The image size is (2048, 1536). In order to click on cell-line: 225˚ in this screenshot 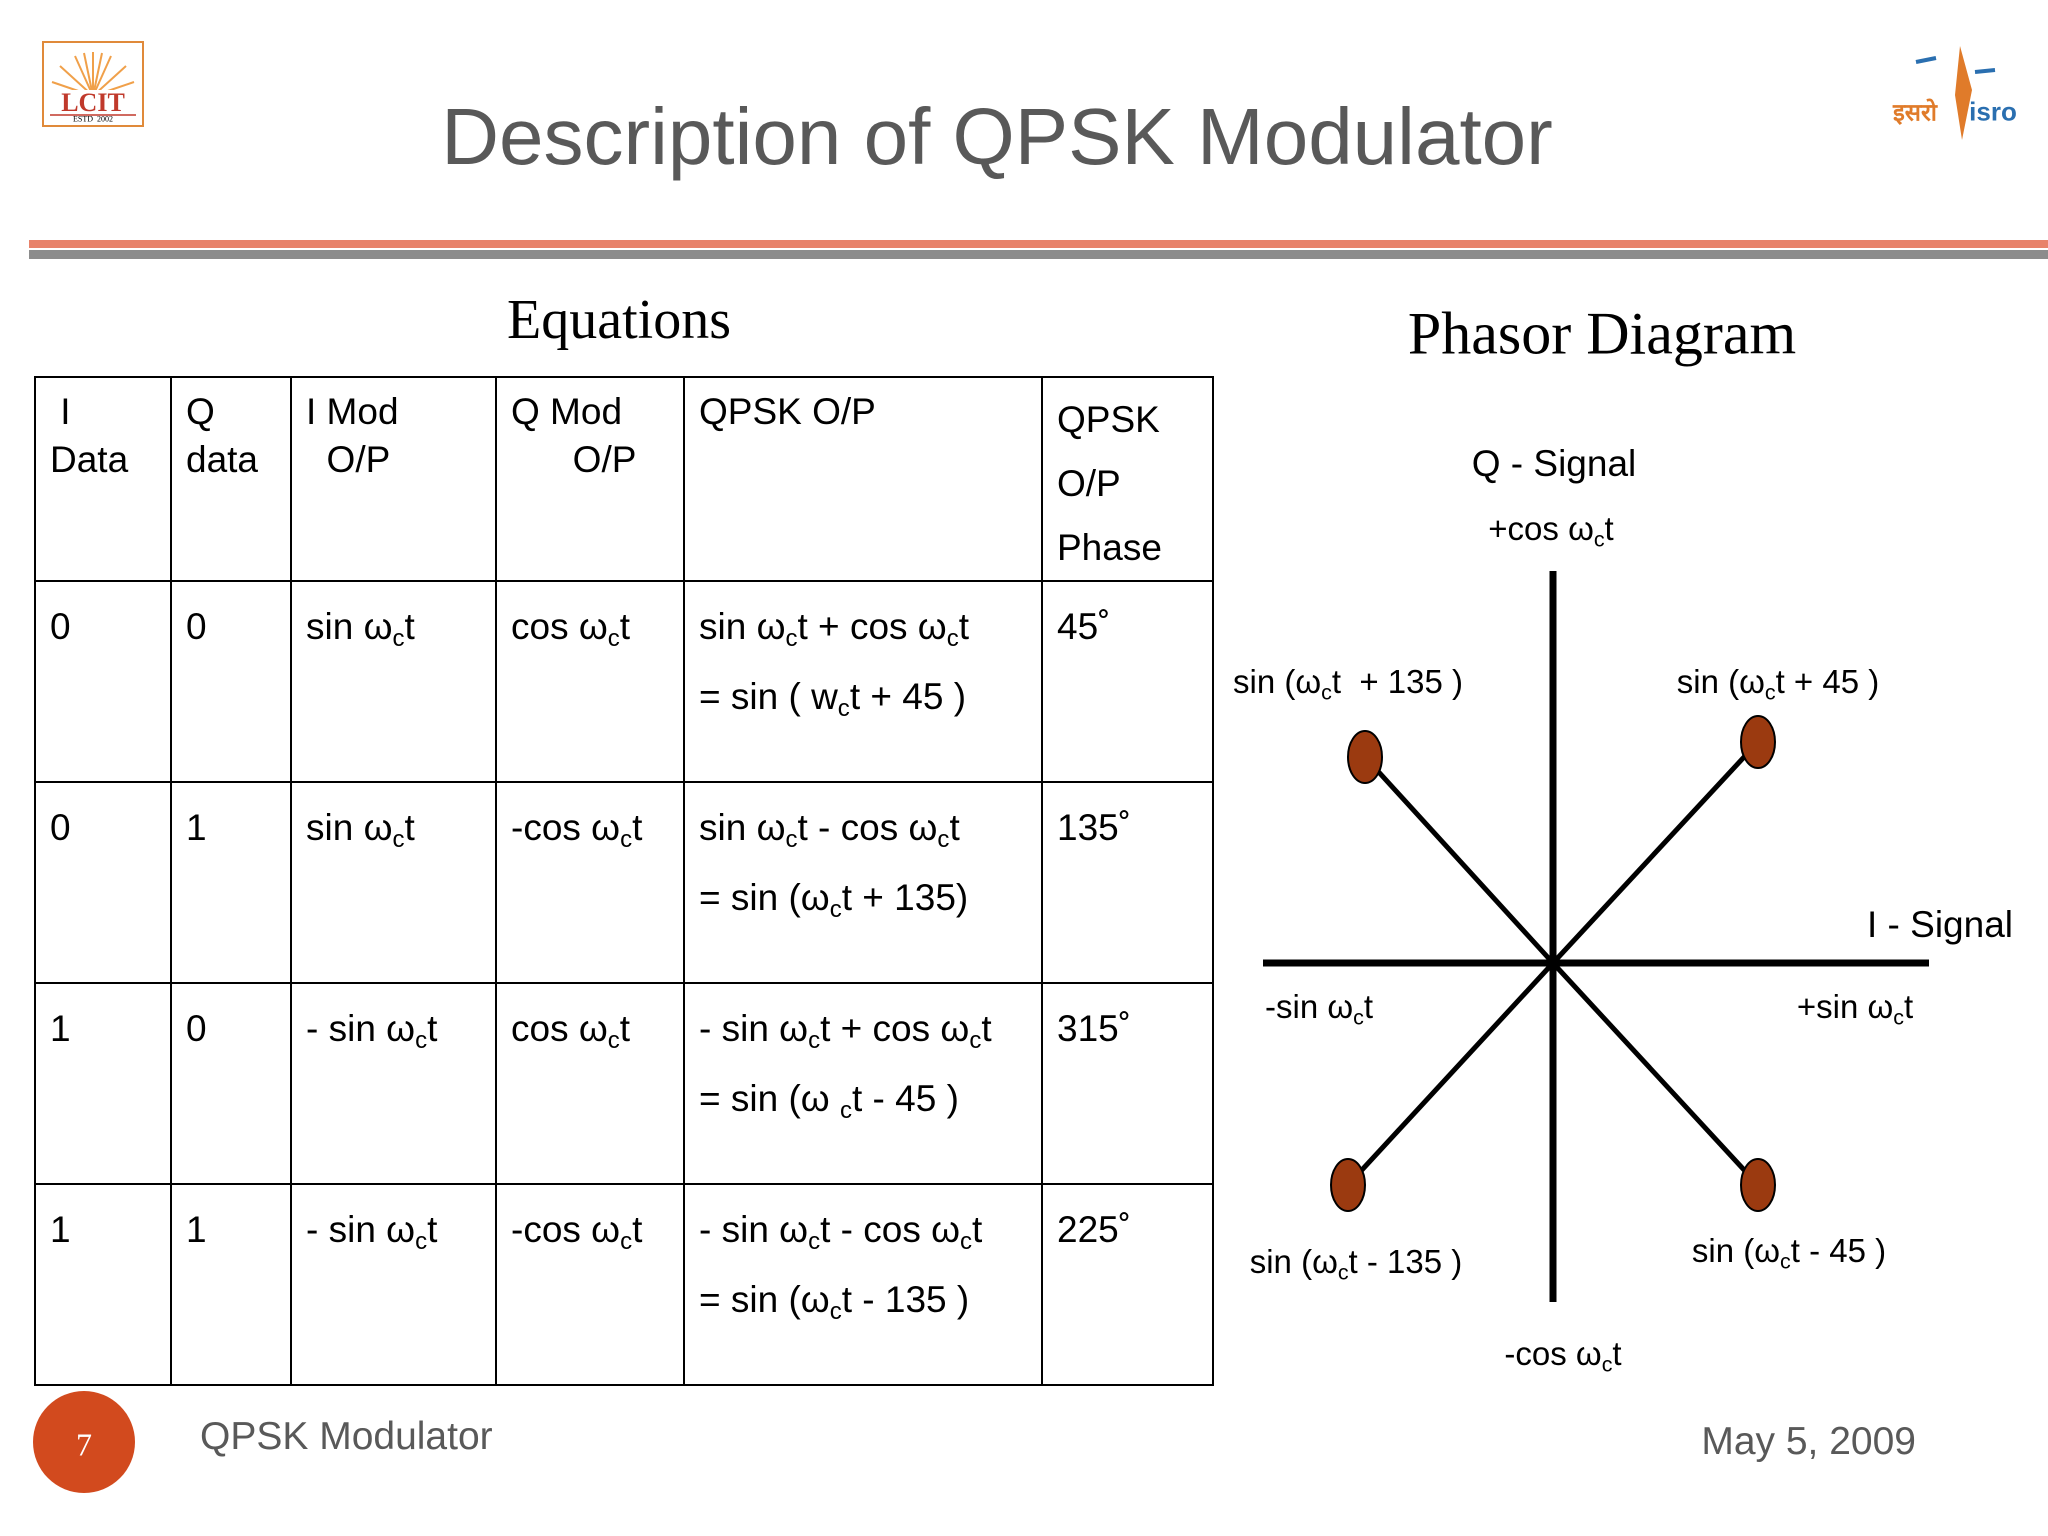, I will do `click(1127, 1230)`.